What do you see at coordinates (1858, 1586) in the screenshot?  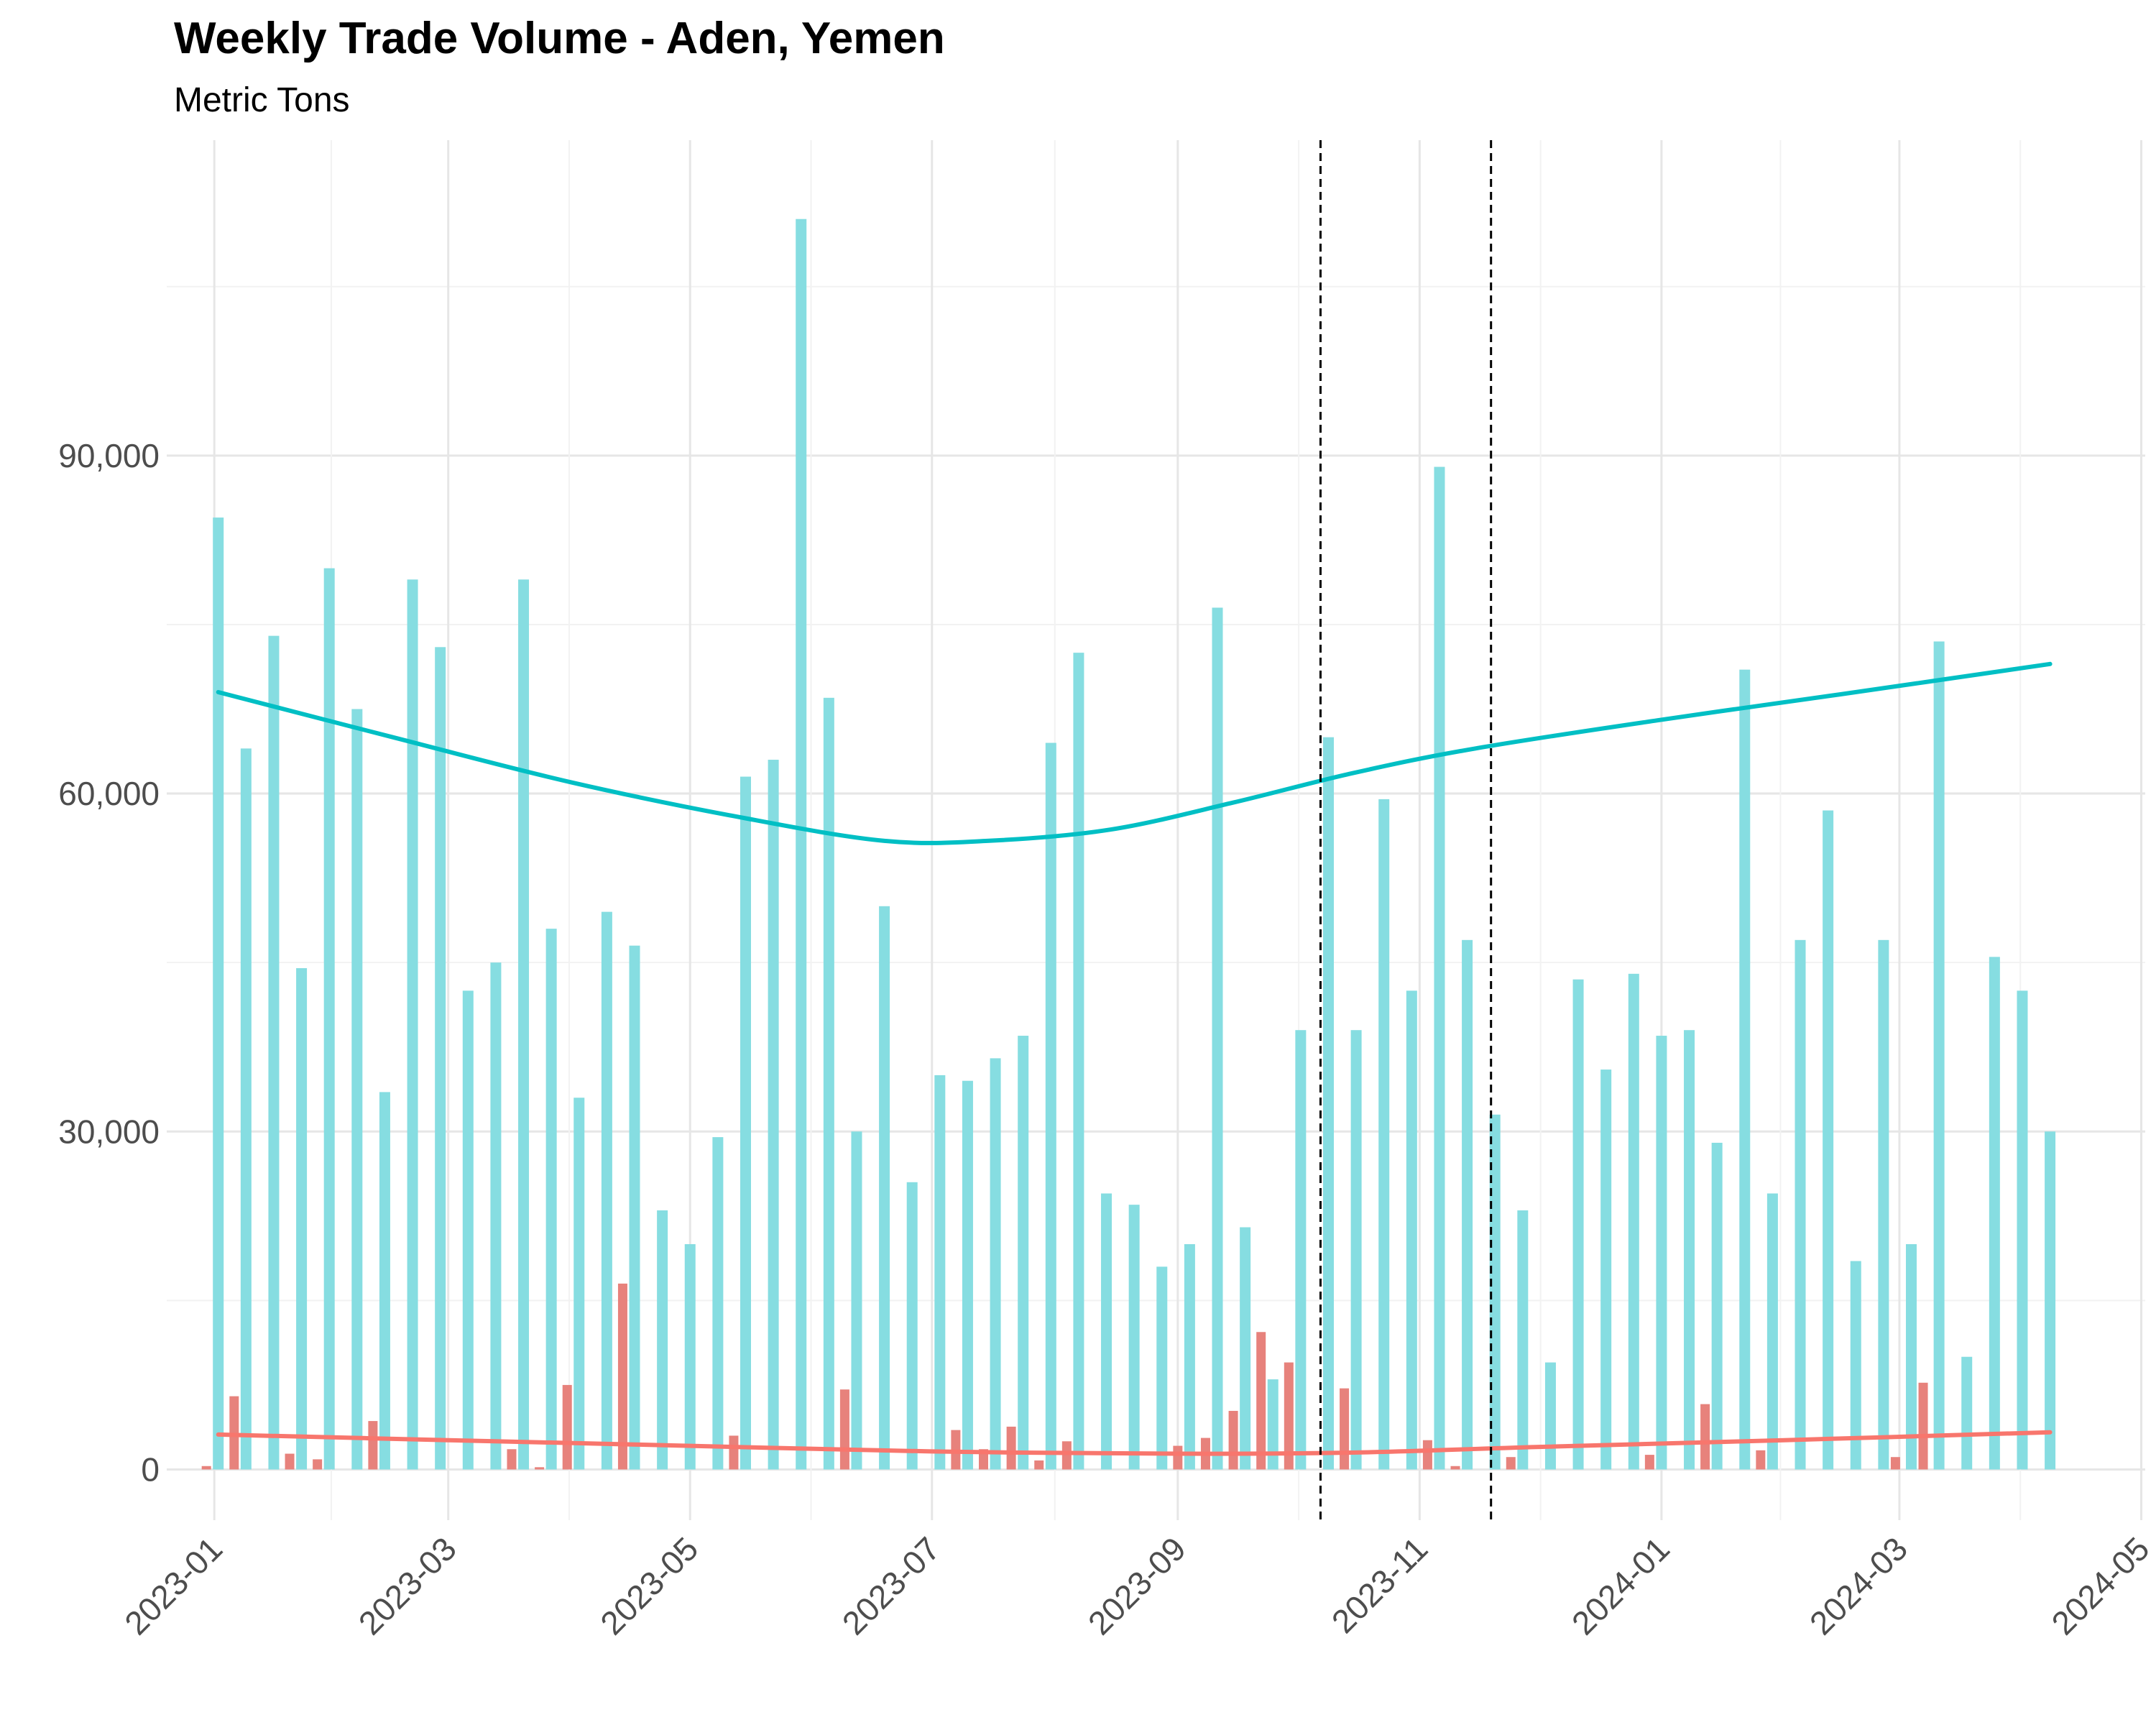 I see `x-tick-label: 2024-03` at bounding box center [1858, 1586].